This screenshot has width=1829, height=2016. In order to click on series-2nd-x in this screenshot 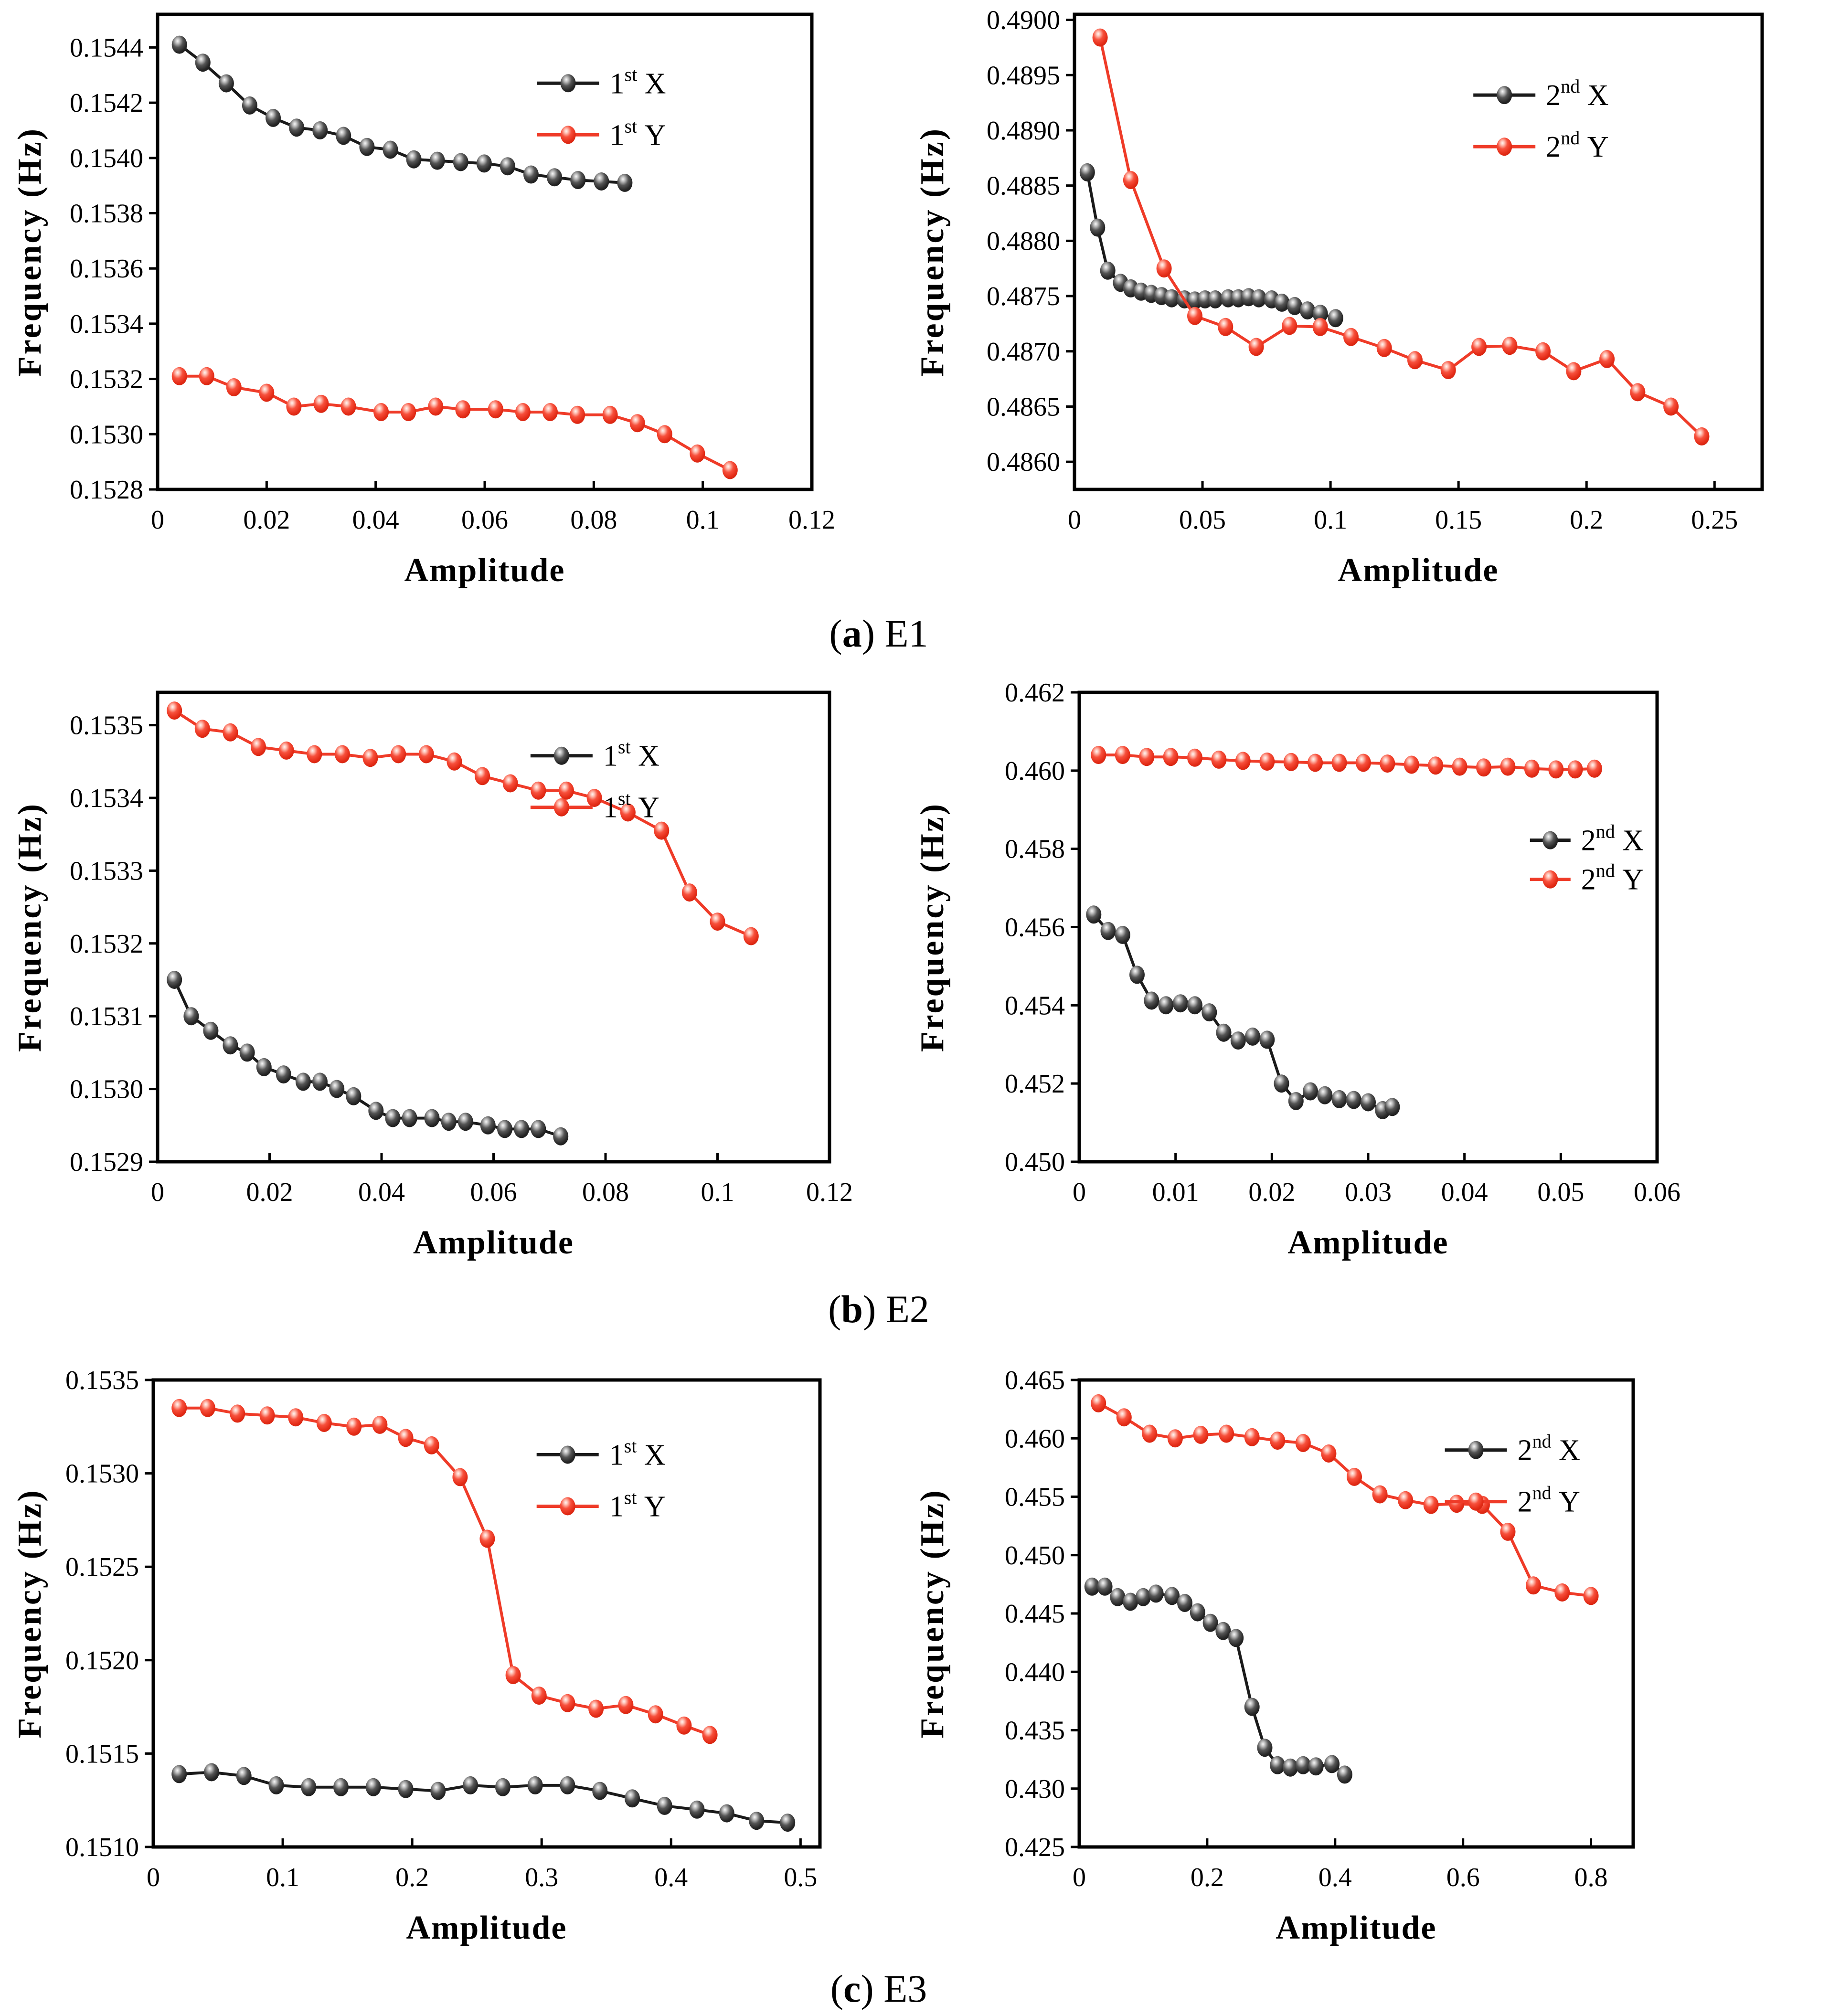, I will do `click(1218, 1680)`.